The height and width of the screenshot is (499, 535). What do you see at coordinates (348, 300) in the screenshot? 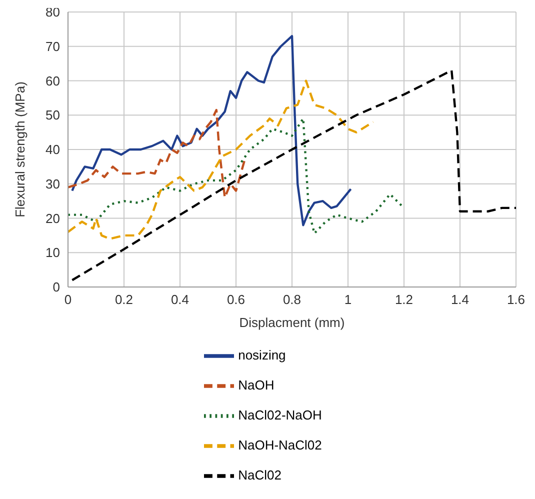
I see `x-tick-label: 1` at bounding box center [348, 300].